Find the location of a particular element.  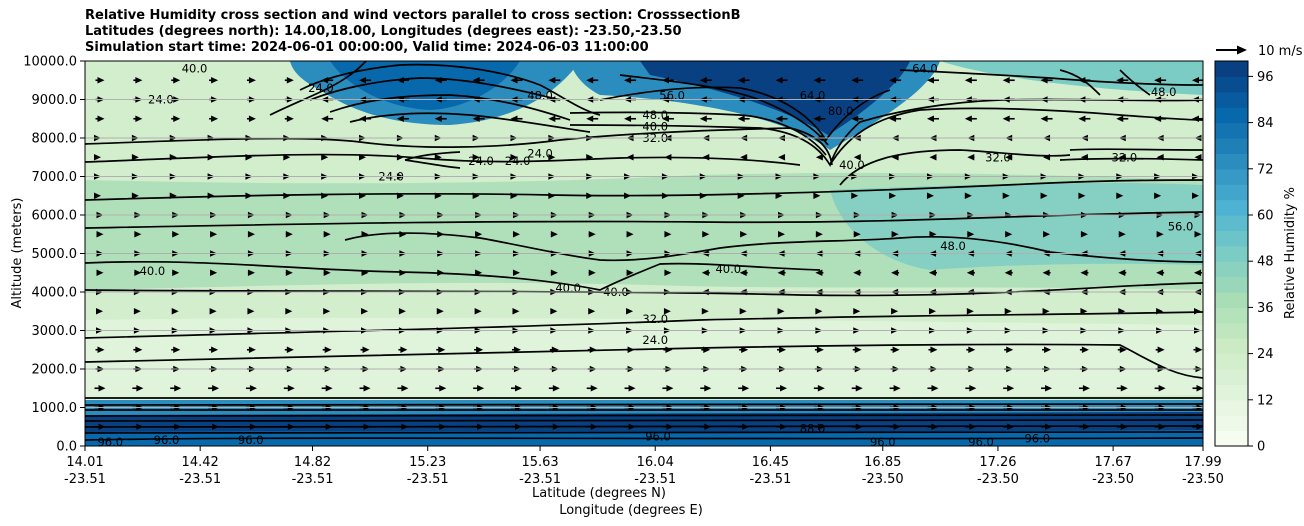

x-tick-label-latitude: 16.04 is located at coordinates (655, 462).